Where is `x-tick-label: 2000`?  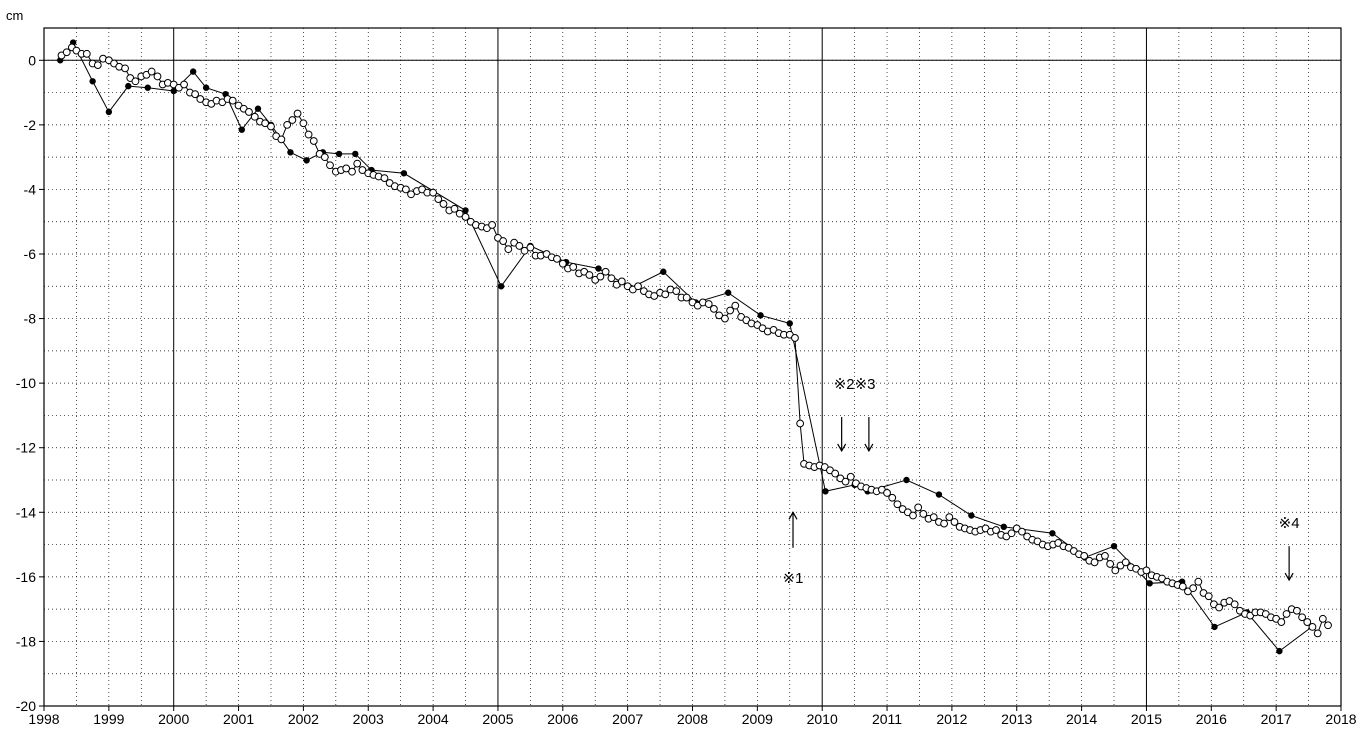 x-tick-label: 2000 is located at coordinates (173, 719).